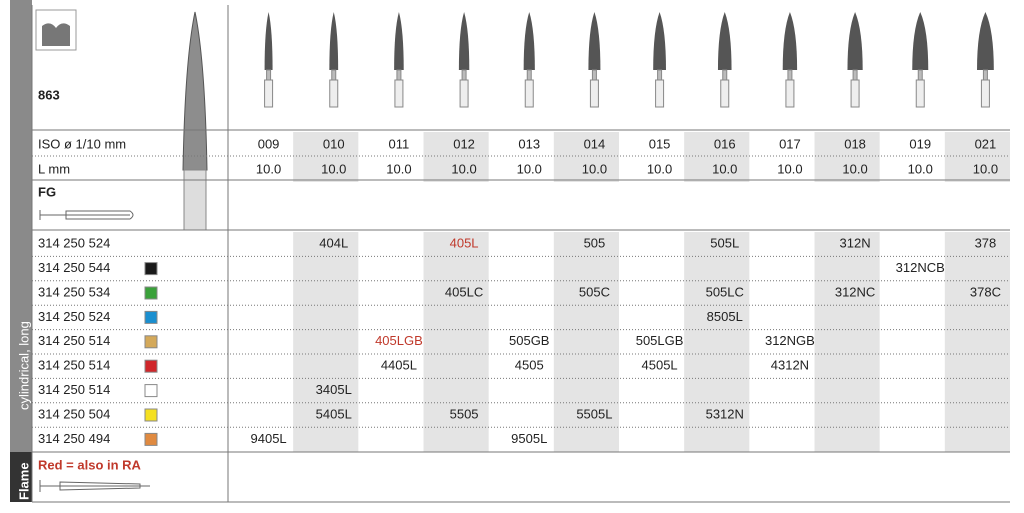 The height and width of the screenshot is (513, 1024). Describe the element at coordinates (399, 340) in the screenshot. I see `article-number: 405LGB` at that location.